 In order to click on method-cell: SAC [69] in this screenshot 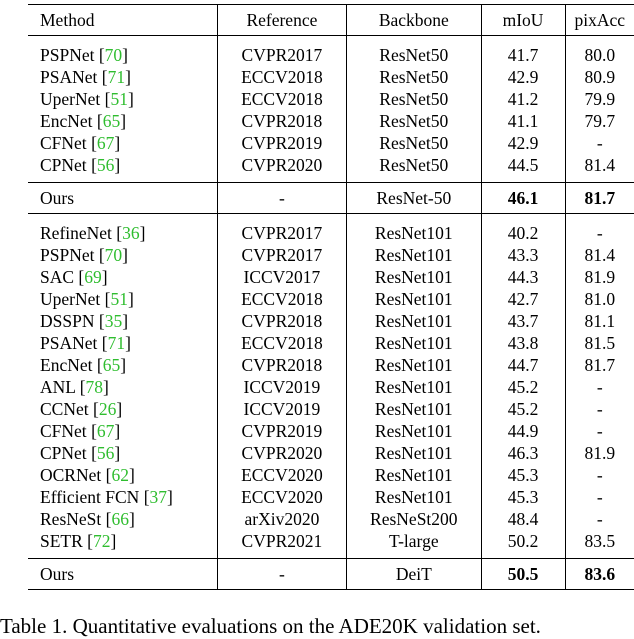, I will do `click(74, 277)`.